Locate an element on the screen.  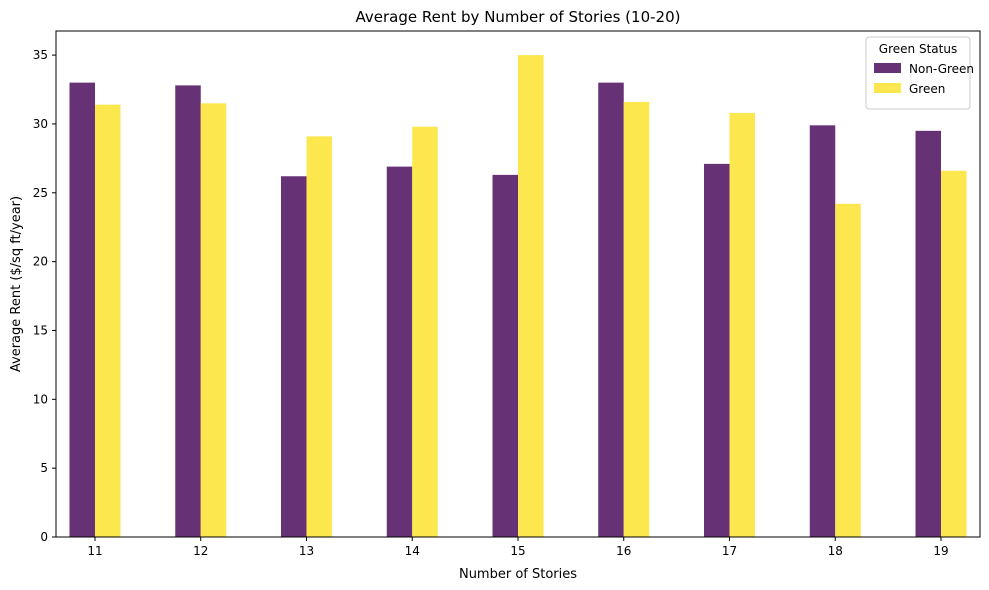
x-tick-label: 13 is located at coordinates (306, 551).